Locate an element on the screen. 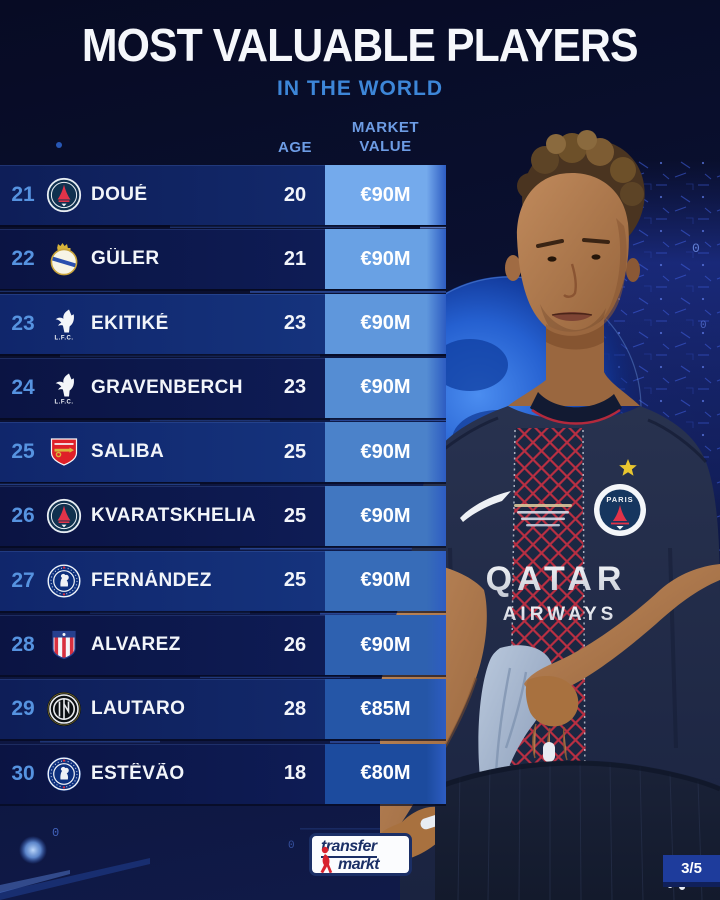 This screenshot has width=720, height=900. table-row: 22 GÜLER 21 €90M is located at coordinates (223, 259).